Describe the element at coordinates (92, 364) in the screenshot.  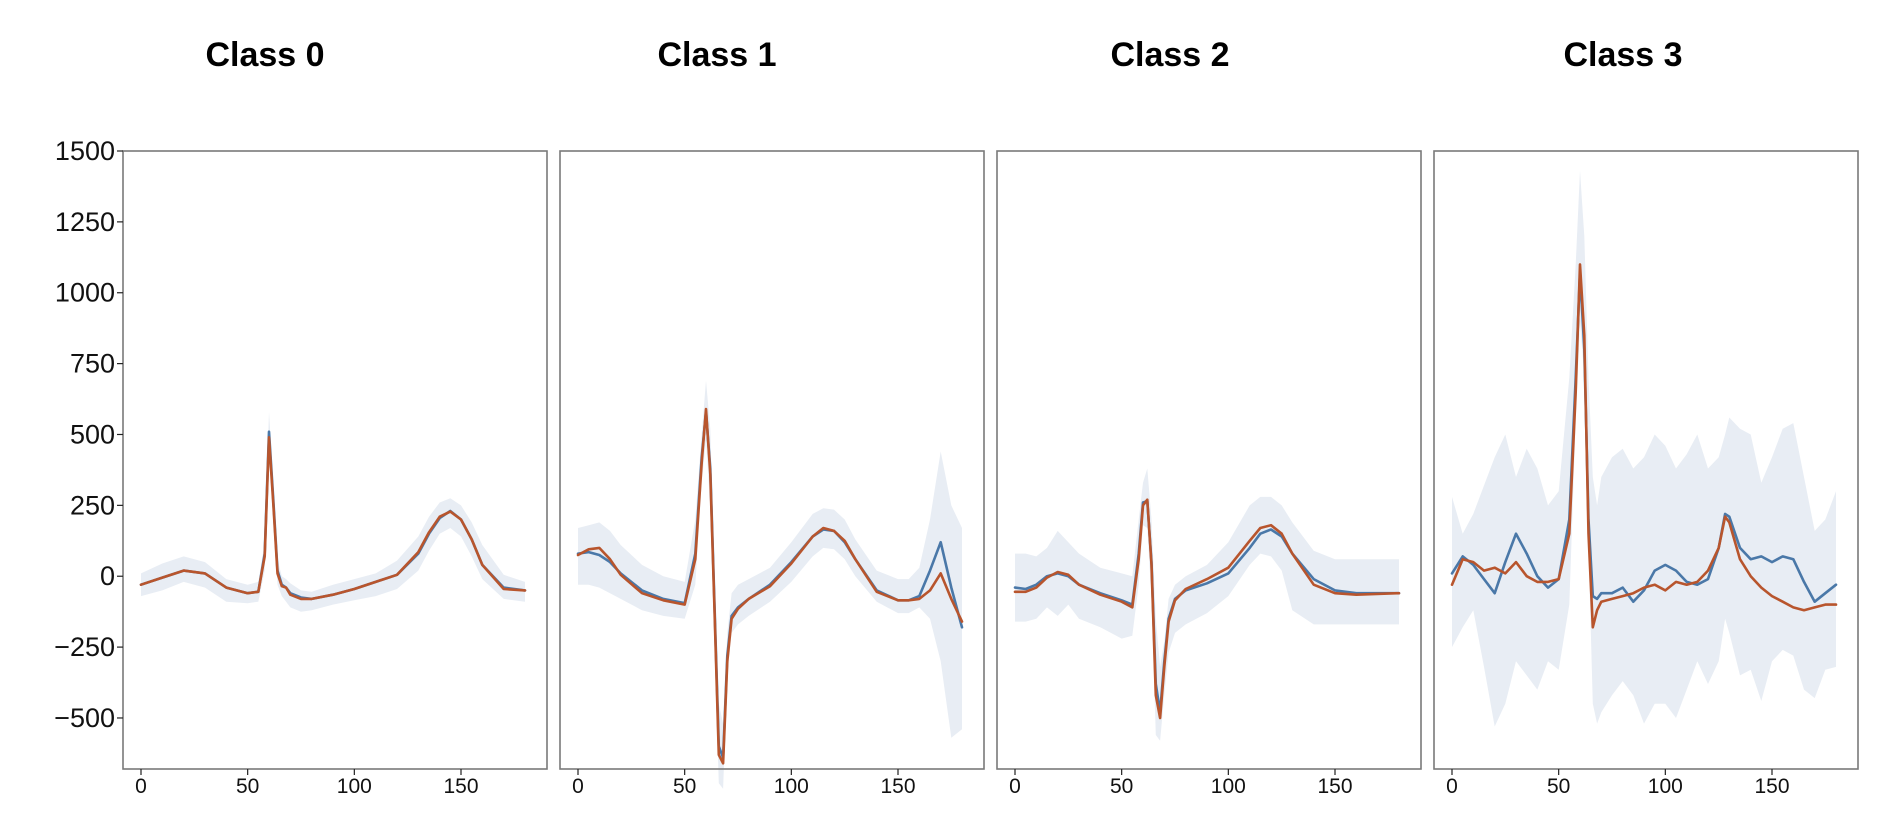
I see `y-tick-label: 750` at that location.